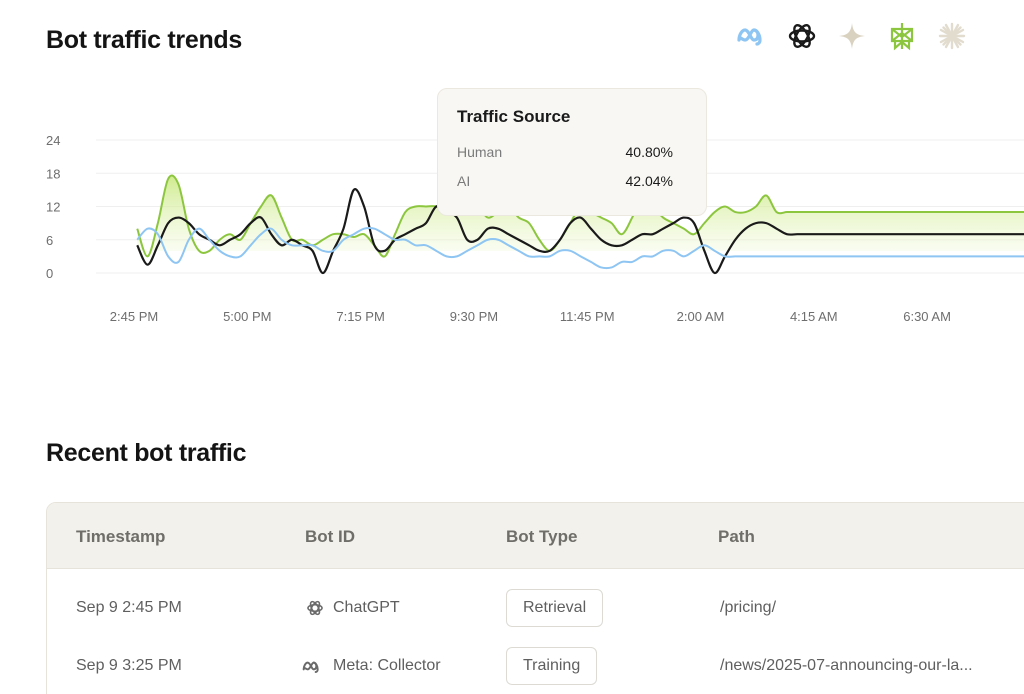  I want to click on x-tick-label: 9:30 PM, so click(474, 316).